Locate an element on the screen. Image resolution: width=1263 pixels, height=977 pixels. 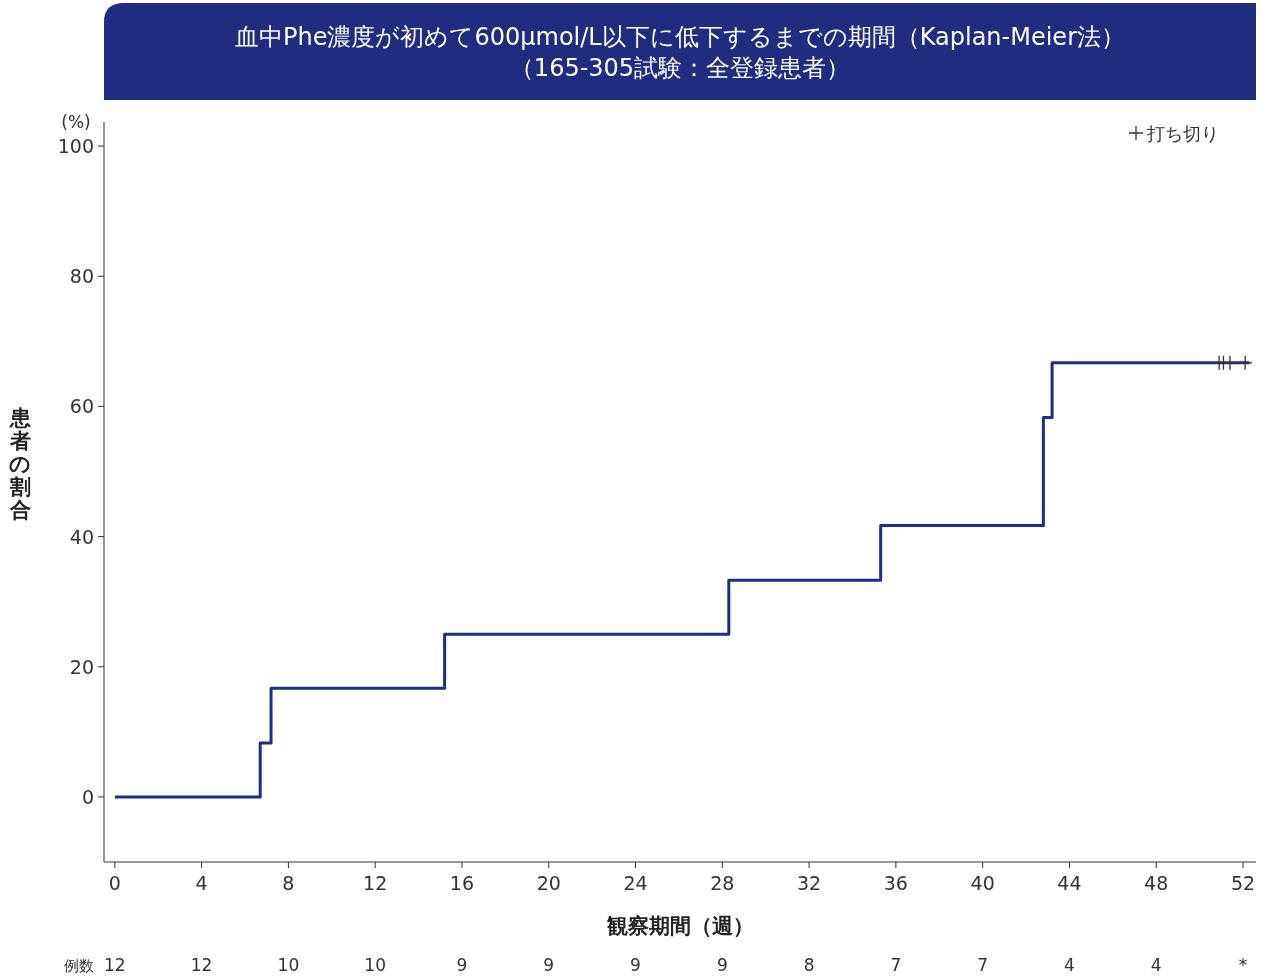
y-tick-label: 20 is located at coordinates (81, 666).